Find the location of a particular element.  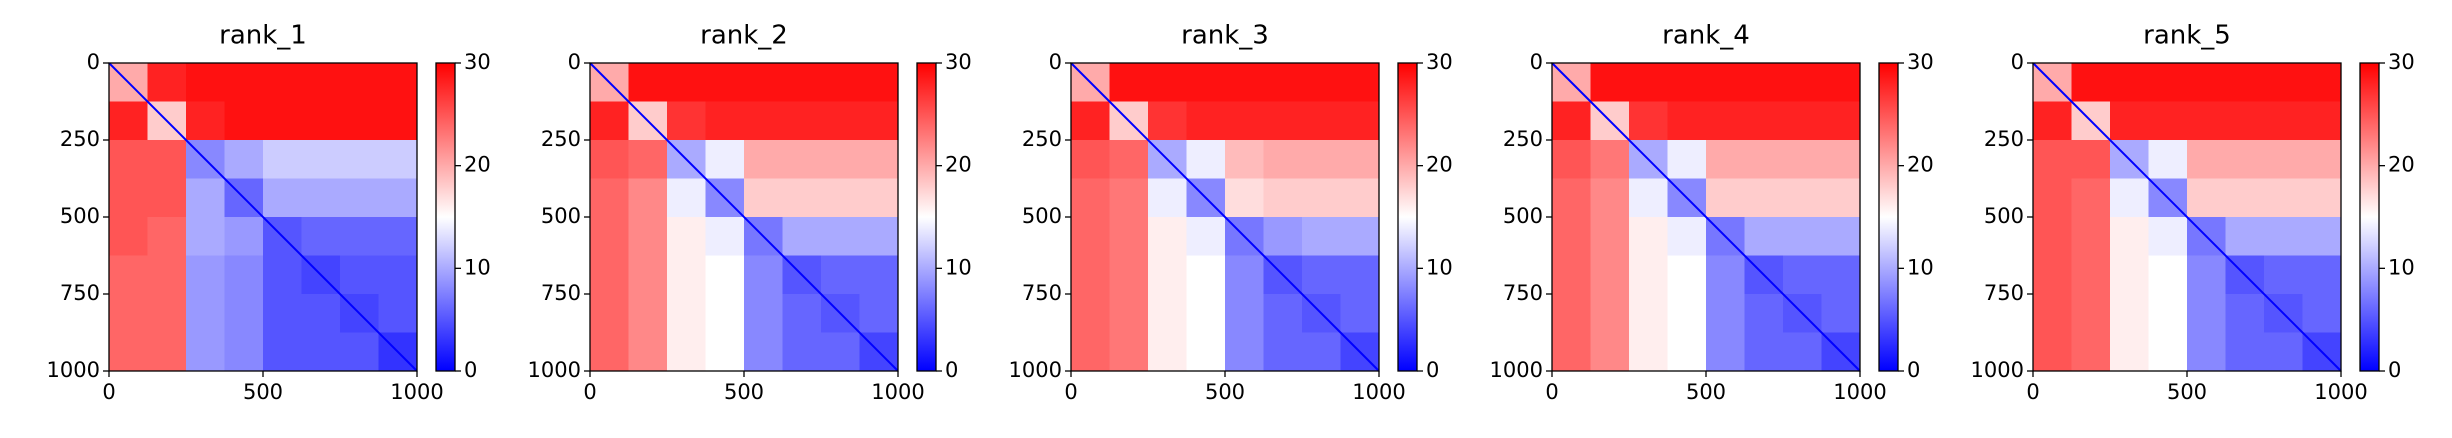

chart-title: rank_4 is located at coordinates (1706, 36).